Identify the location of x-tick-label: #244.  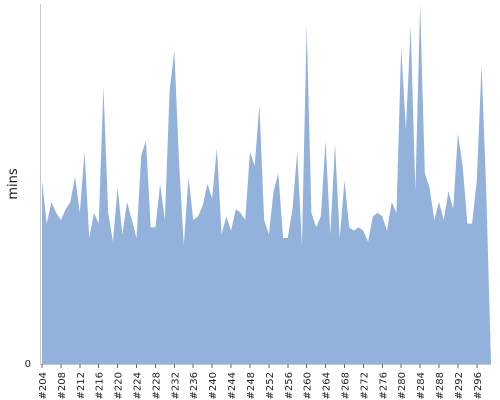
(232, 385).